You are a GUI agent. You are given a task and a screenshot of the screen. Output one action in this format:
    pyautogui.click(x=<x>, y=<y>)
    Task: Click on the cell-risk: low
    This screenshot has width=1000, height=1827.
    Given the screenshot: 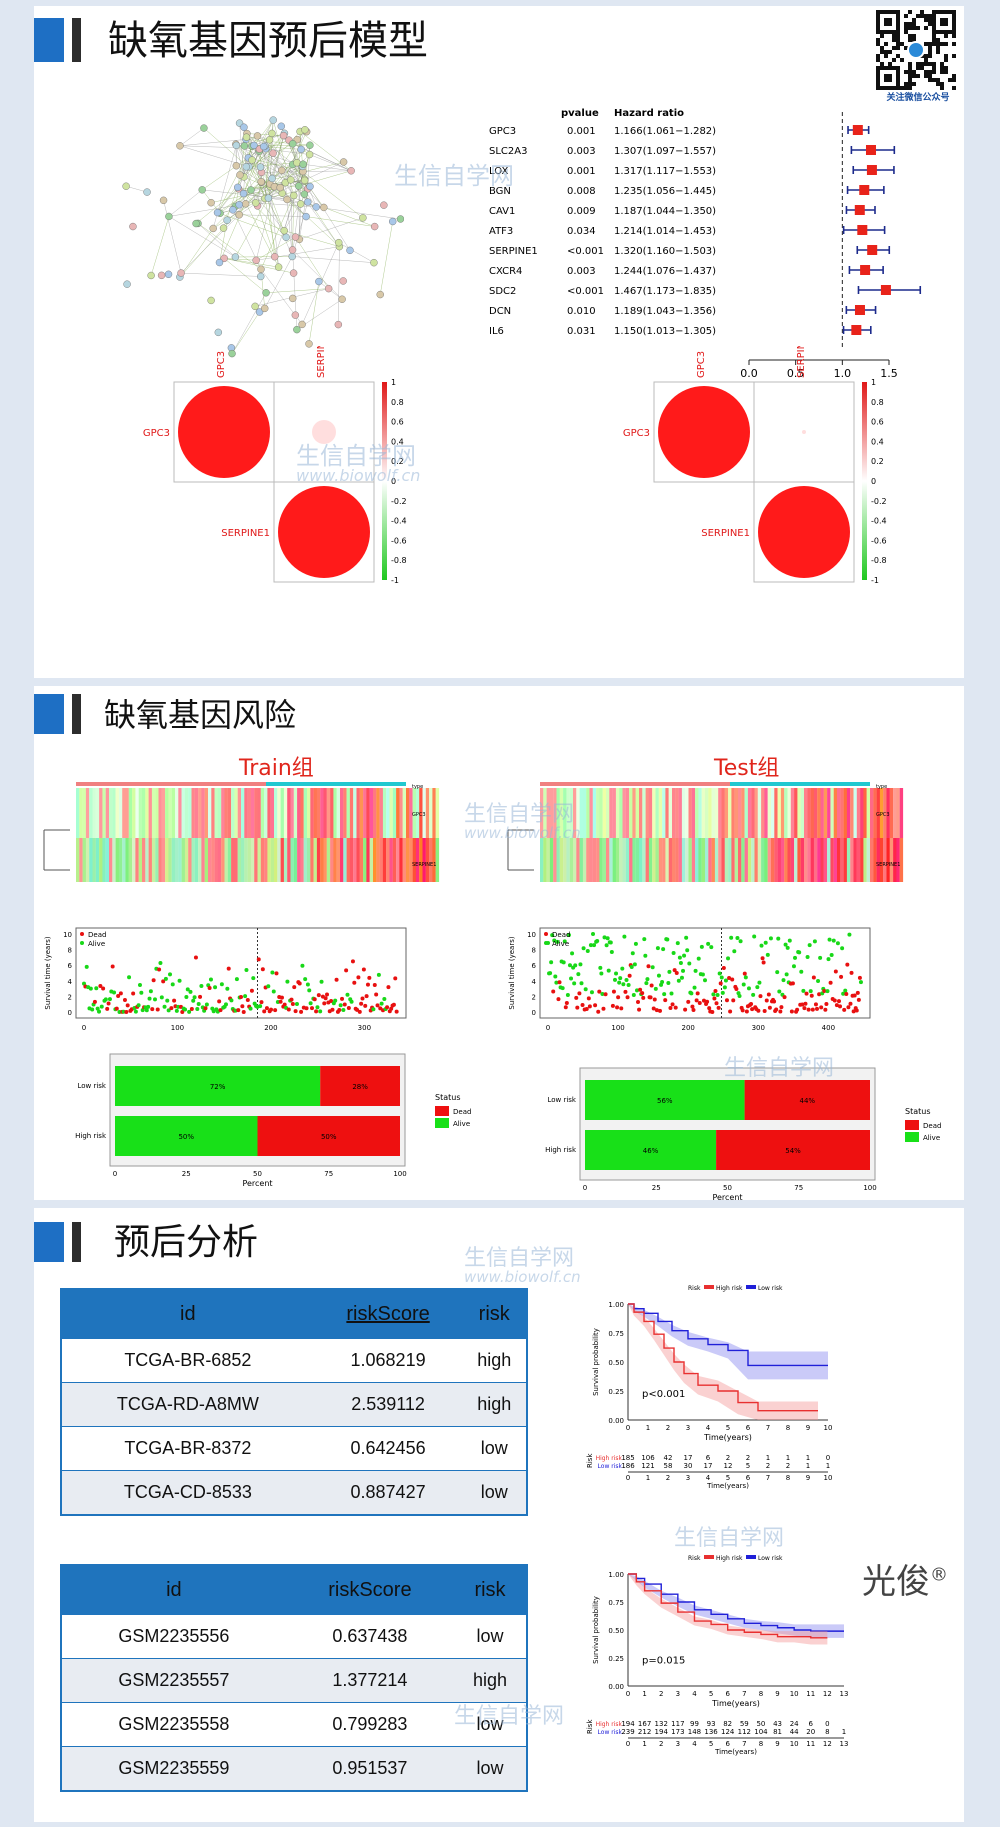 What is the action you would take?
    pyautogui.click(x=490, y=1724)
    